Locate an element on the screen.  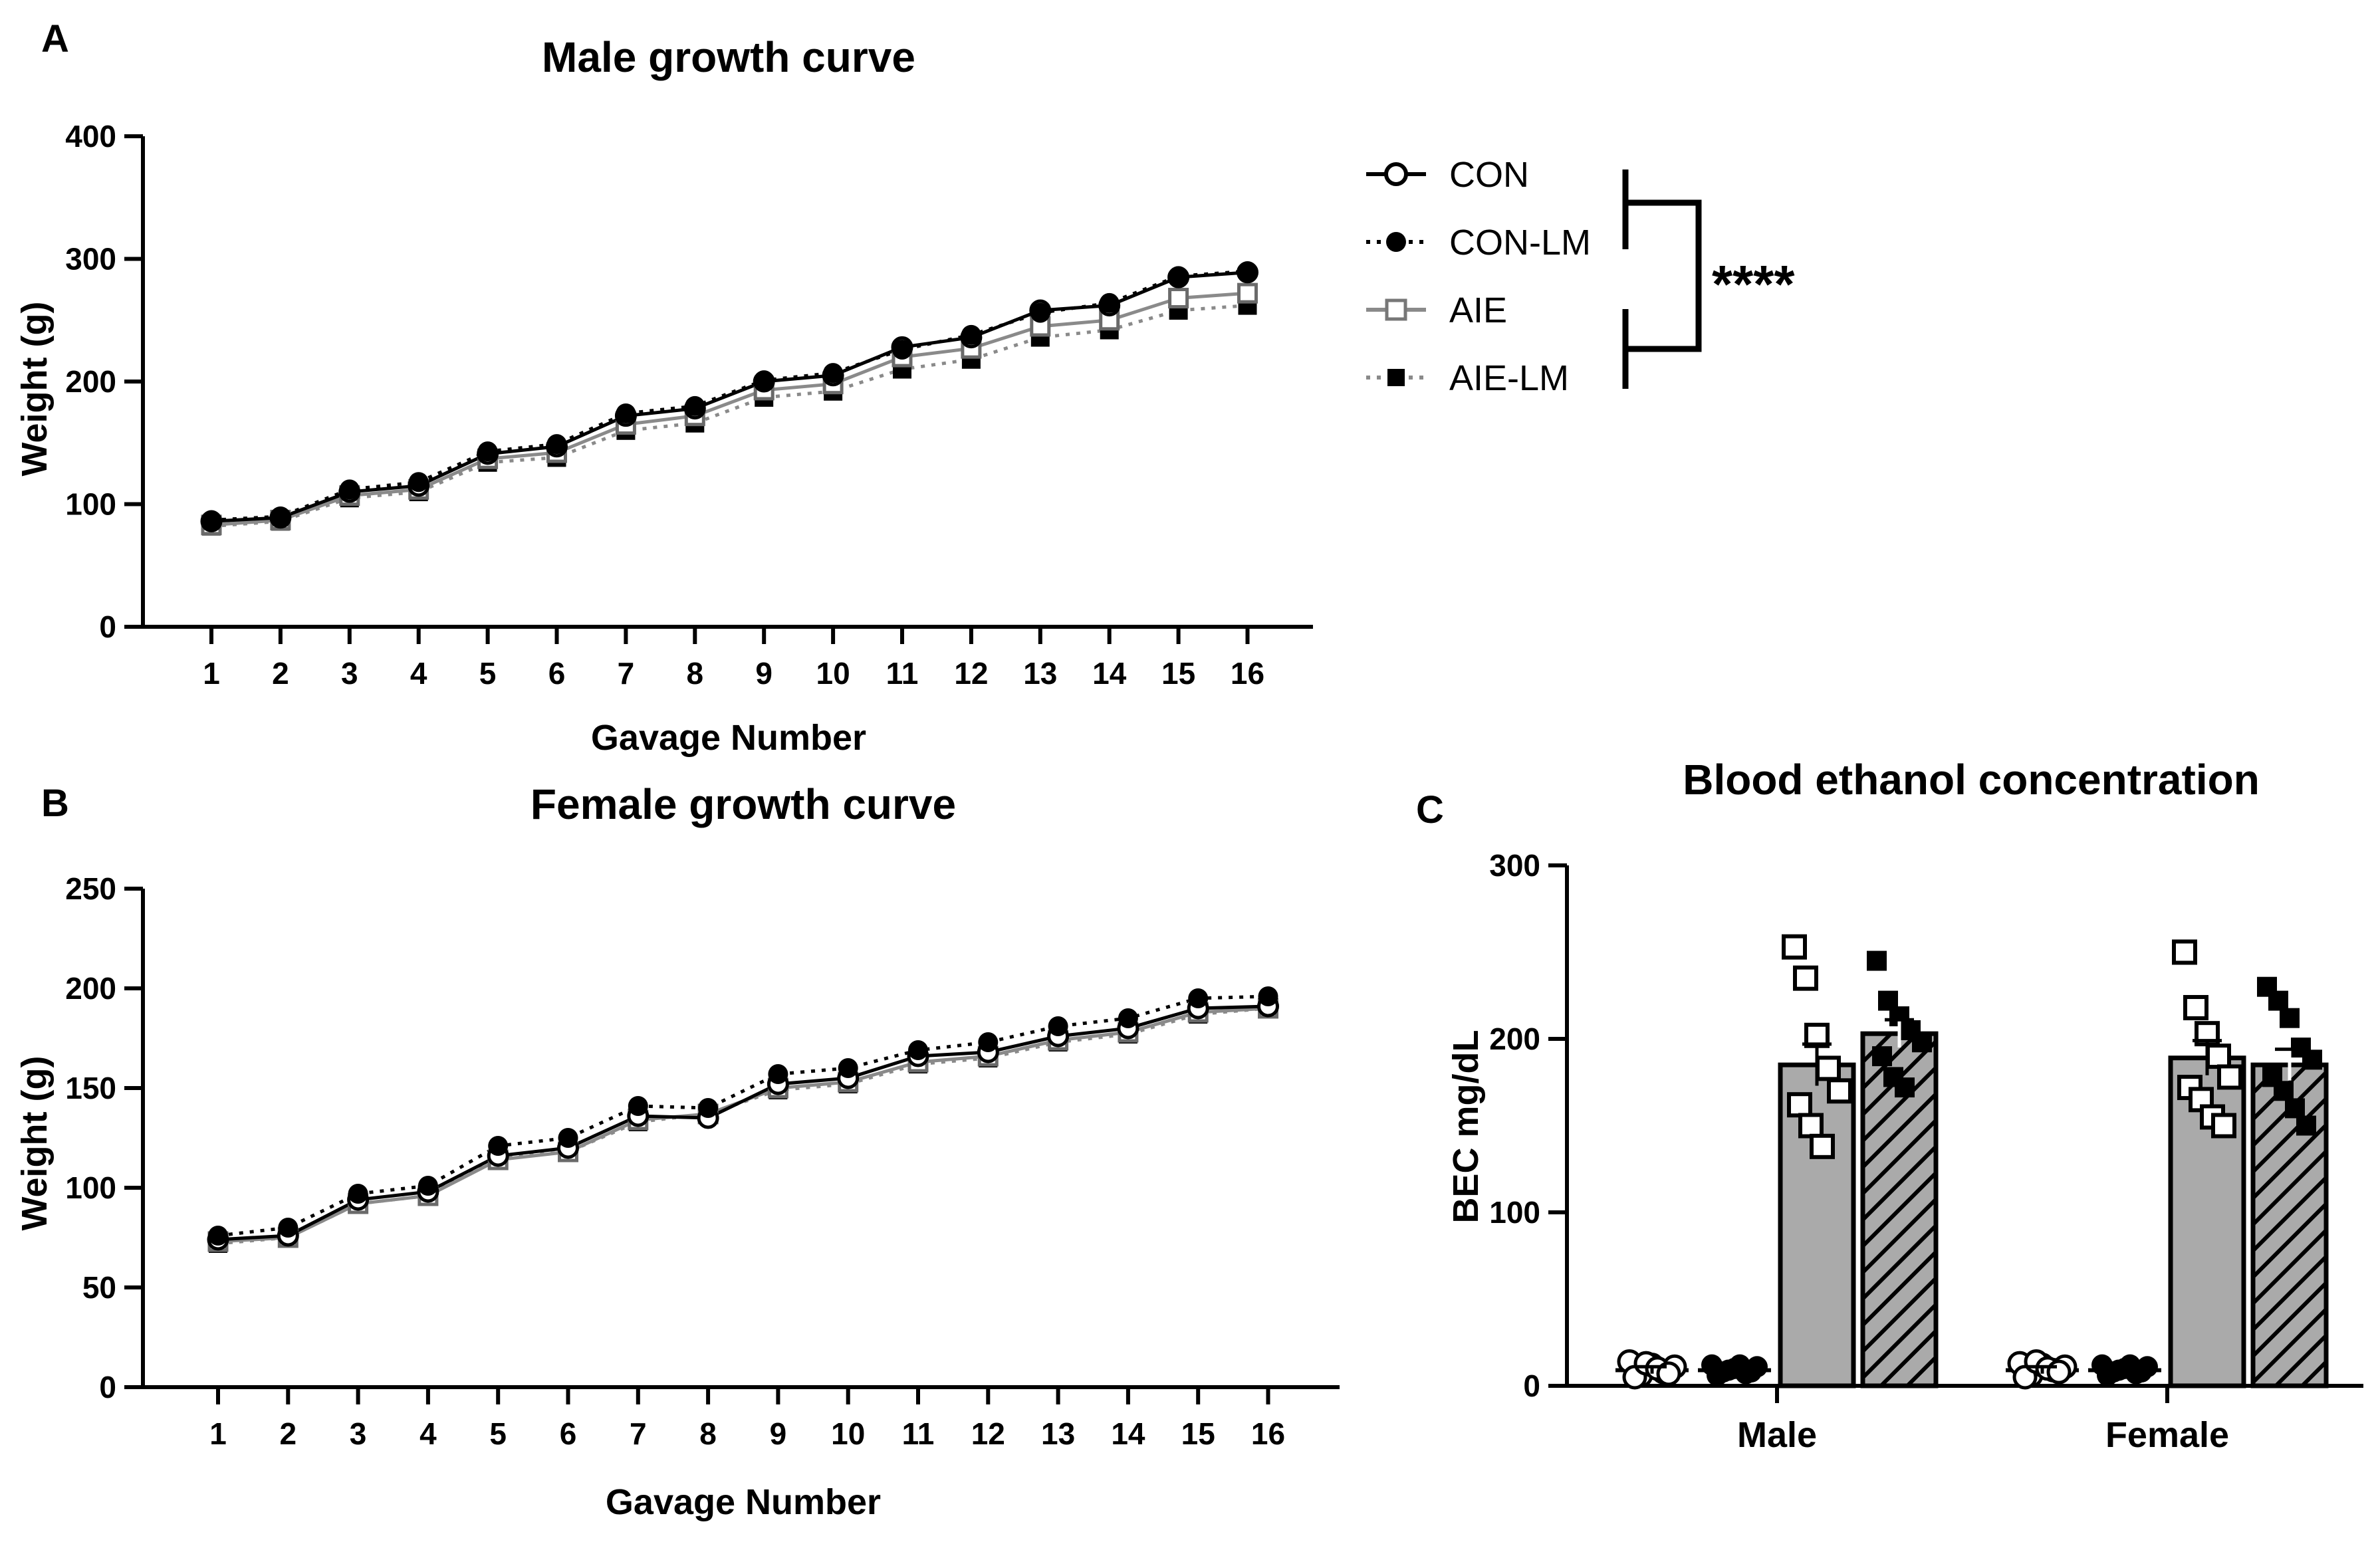
chart-a-title: Male growth curve is located at coordinates (728, 57).